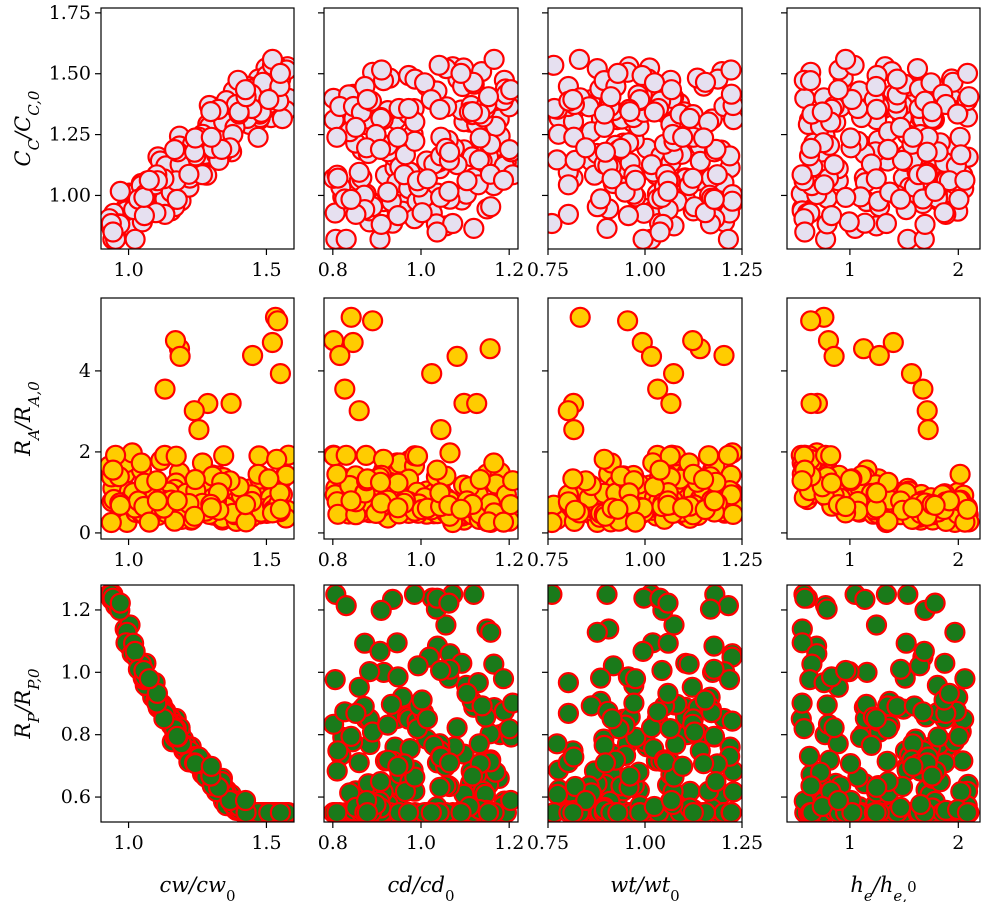 This screenshot has height=902, width=993. Describe the element at coordinates (85, 371) in the screenshot. I see `y-tick-label: 4` at that location.